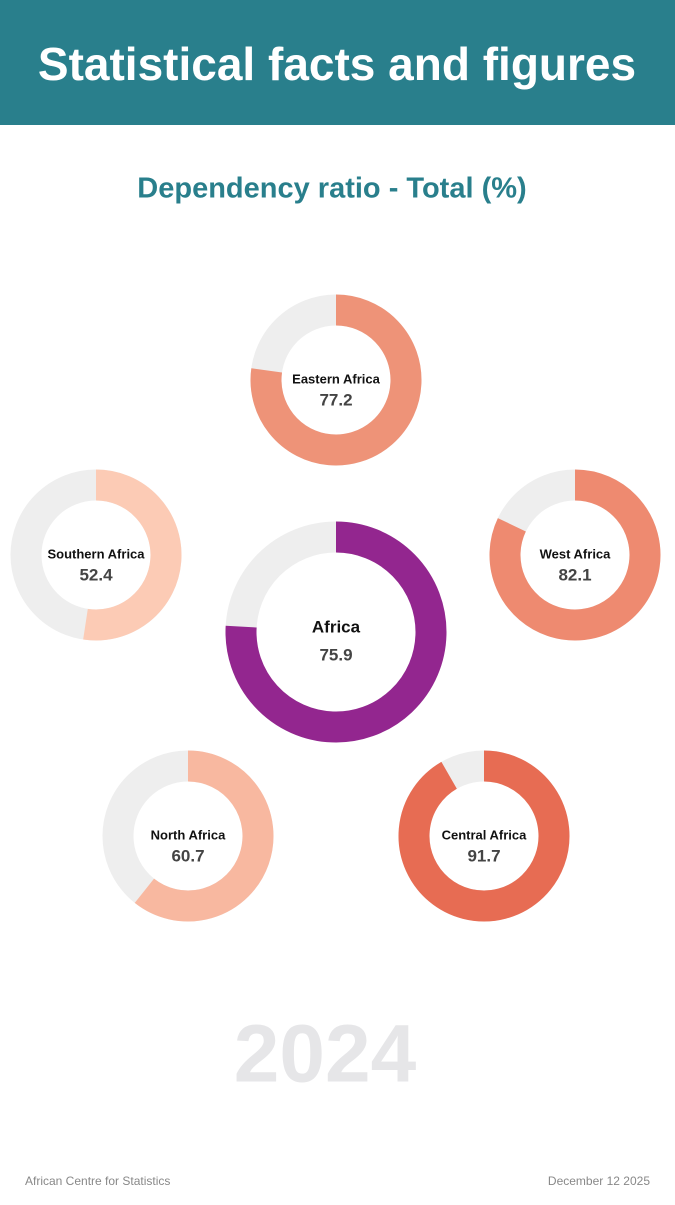  Describe the element at coordinates (574, 574) in the screenshot. I see `donut-value: 82.1` at that location.